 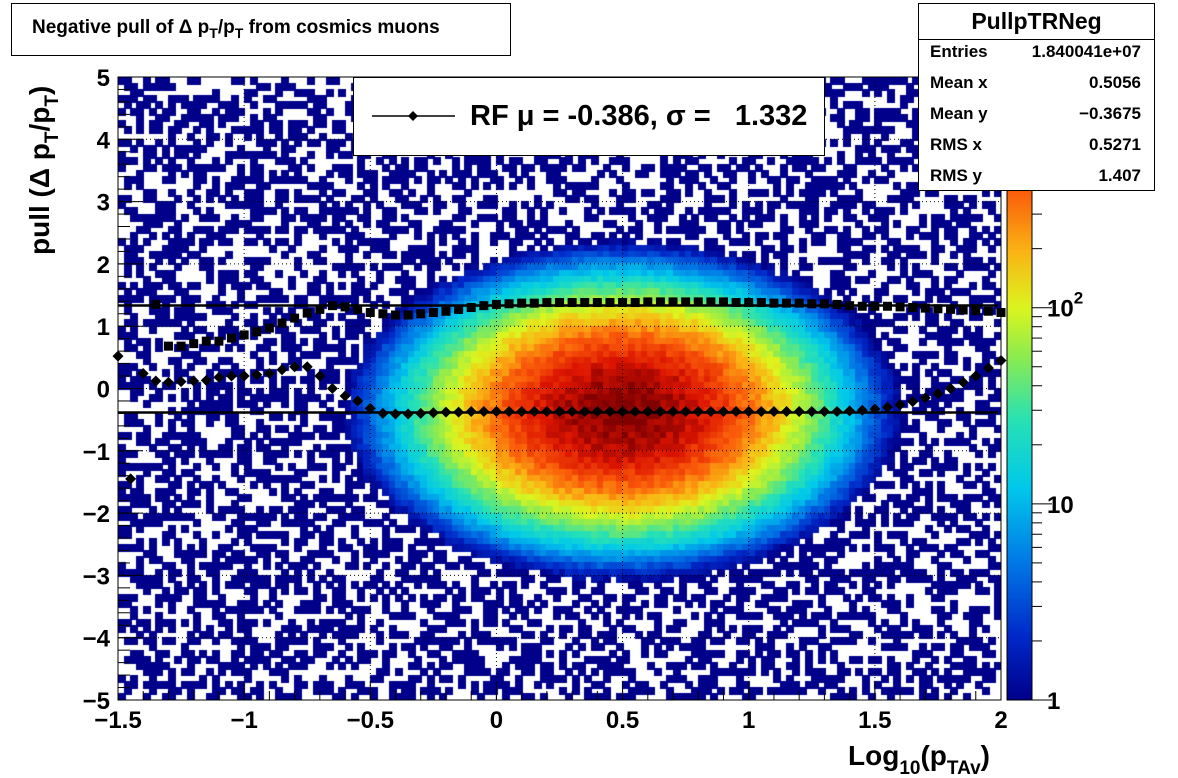 I want to click on y-tick-label: −5, so click(x=96, y=701).